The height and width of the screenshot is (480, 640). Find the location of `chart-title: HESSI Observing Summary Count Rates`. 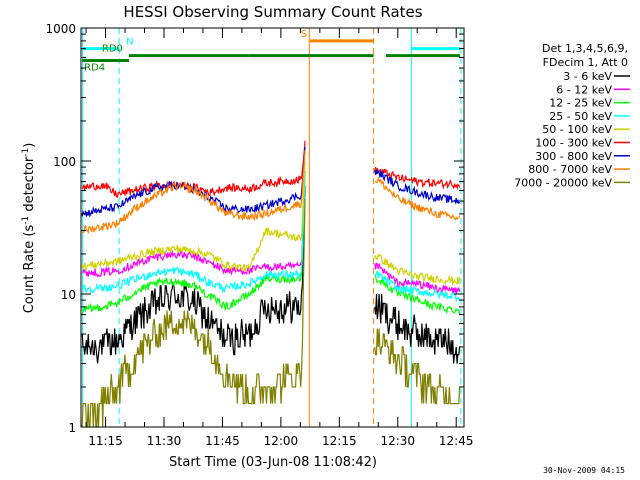

chart-title: HESSI Observing Summary Count Rates is located at coordinates (272, 12).